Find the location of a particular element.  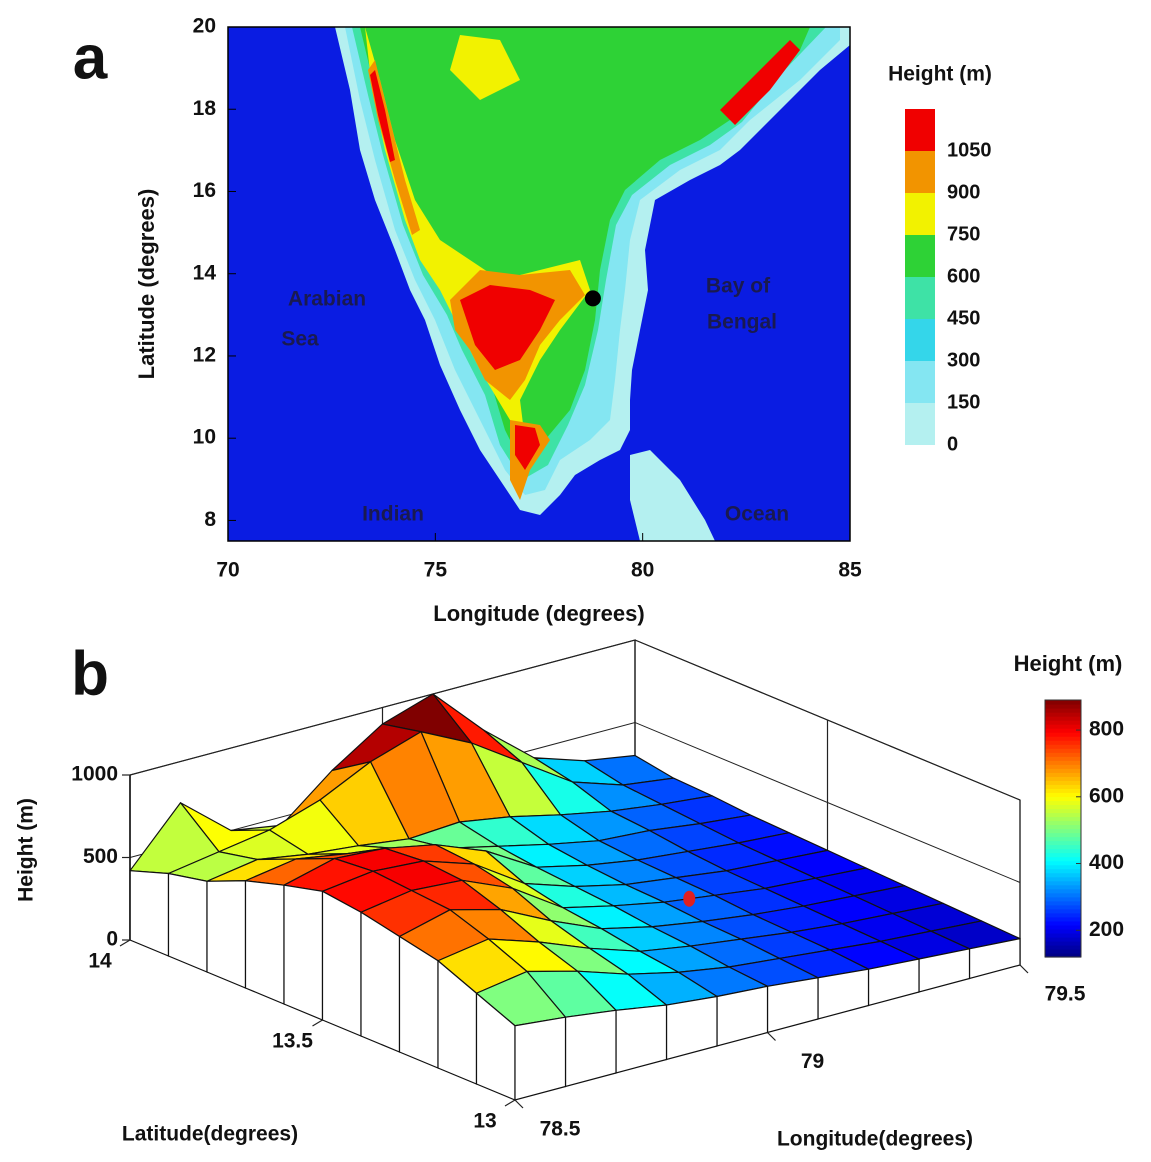

z-tick-label: 0 is located at coordinates (112, 939).